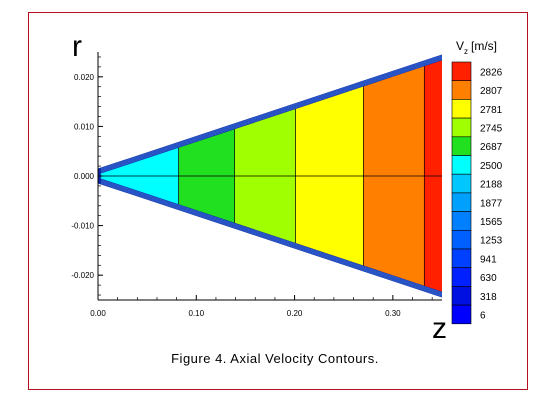 Image resolution: width=560 pixels, height=408 pixels. What do you see at coordinates (488, 297) in the screenshot?
I see `legend-label-318: 318` at bounding box center [488, 297].